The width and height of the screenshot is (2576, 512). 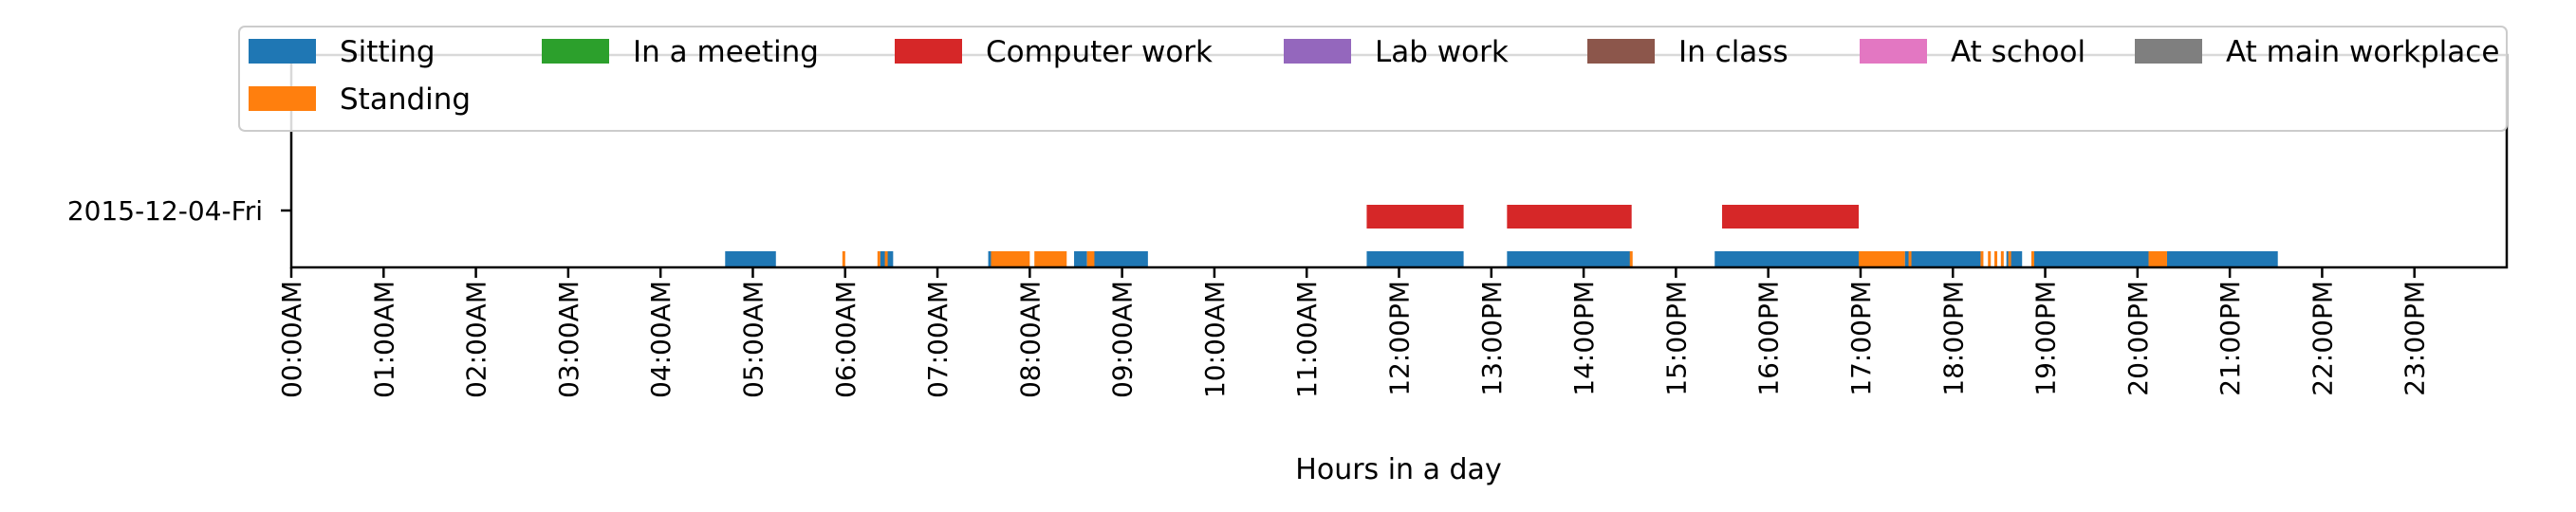 I want to click on x-tick-label: 15:00PM, so click(x=1676, y=338).